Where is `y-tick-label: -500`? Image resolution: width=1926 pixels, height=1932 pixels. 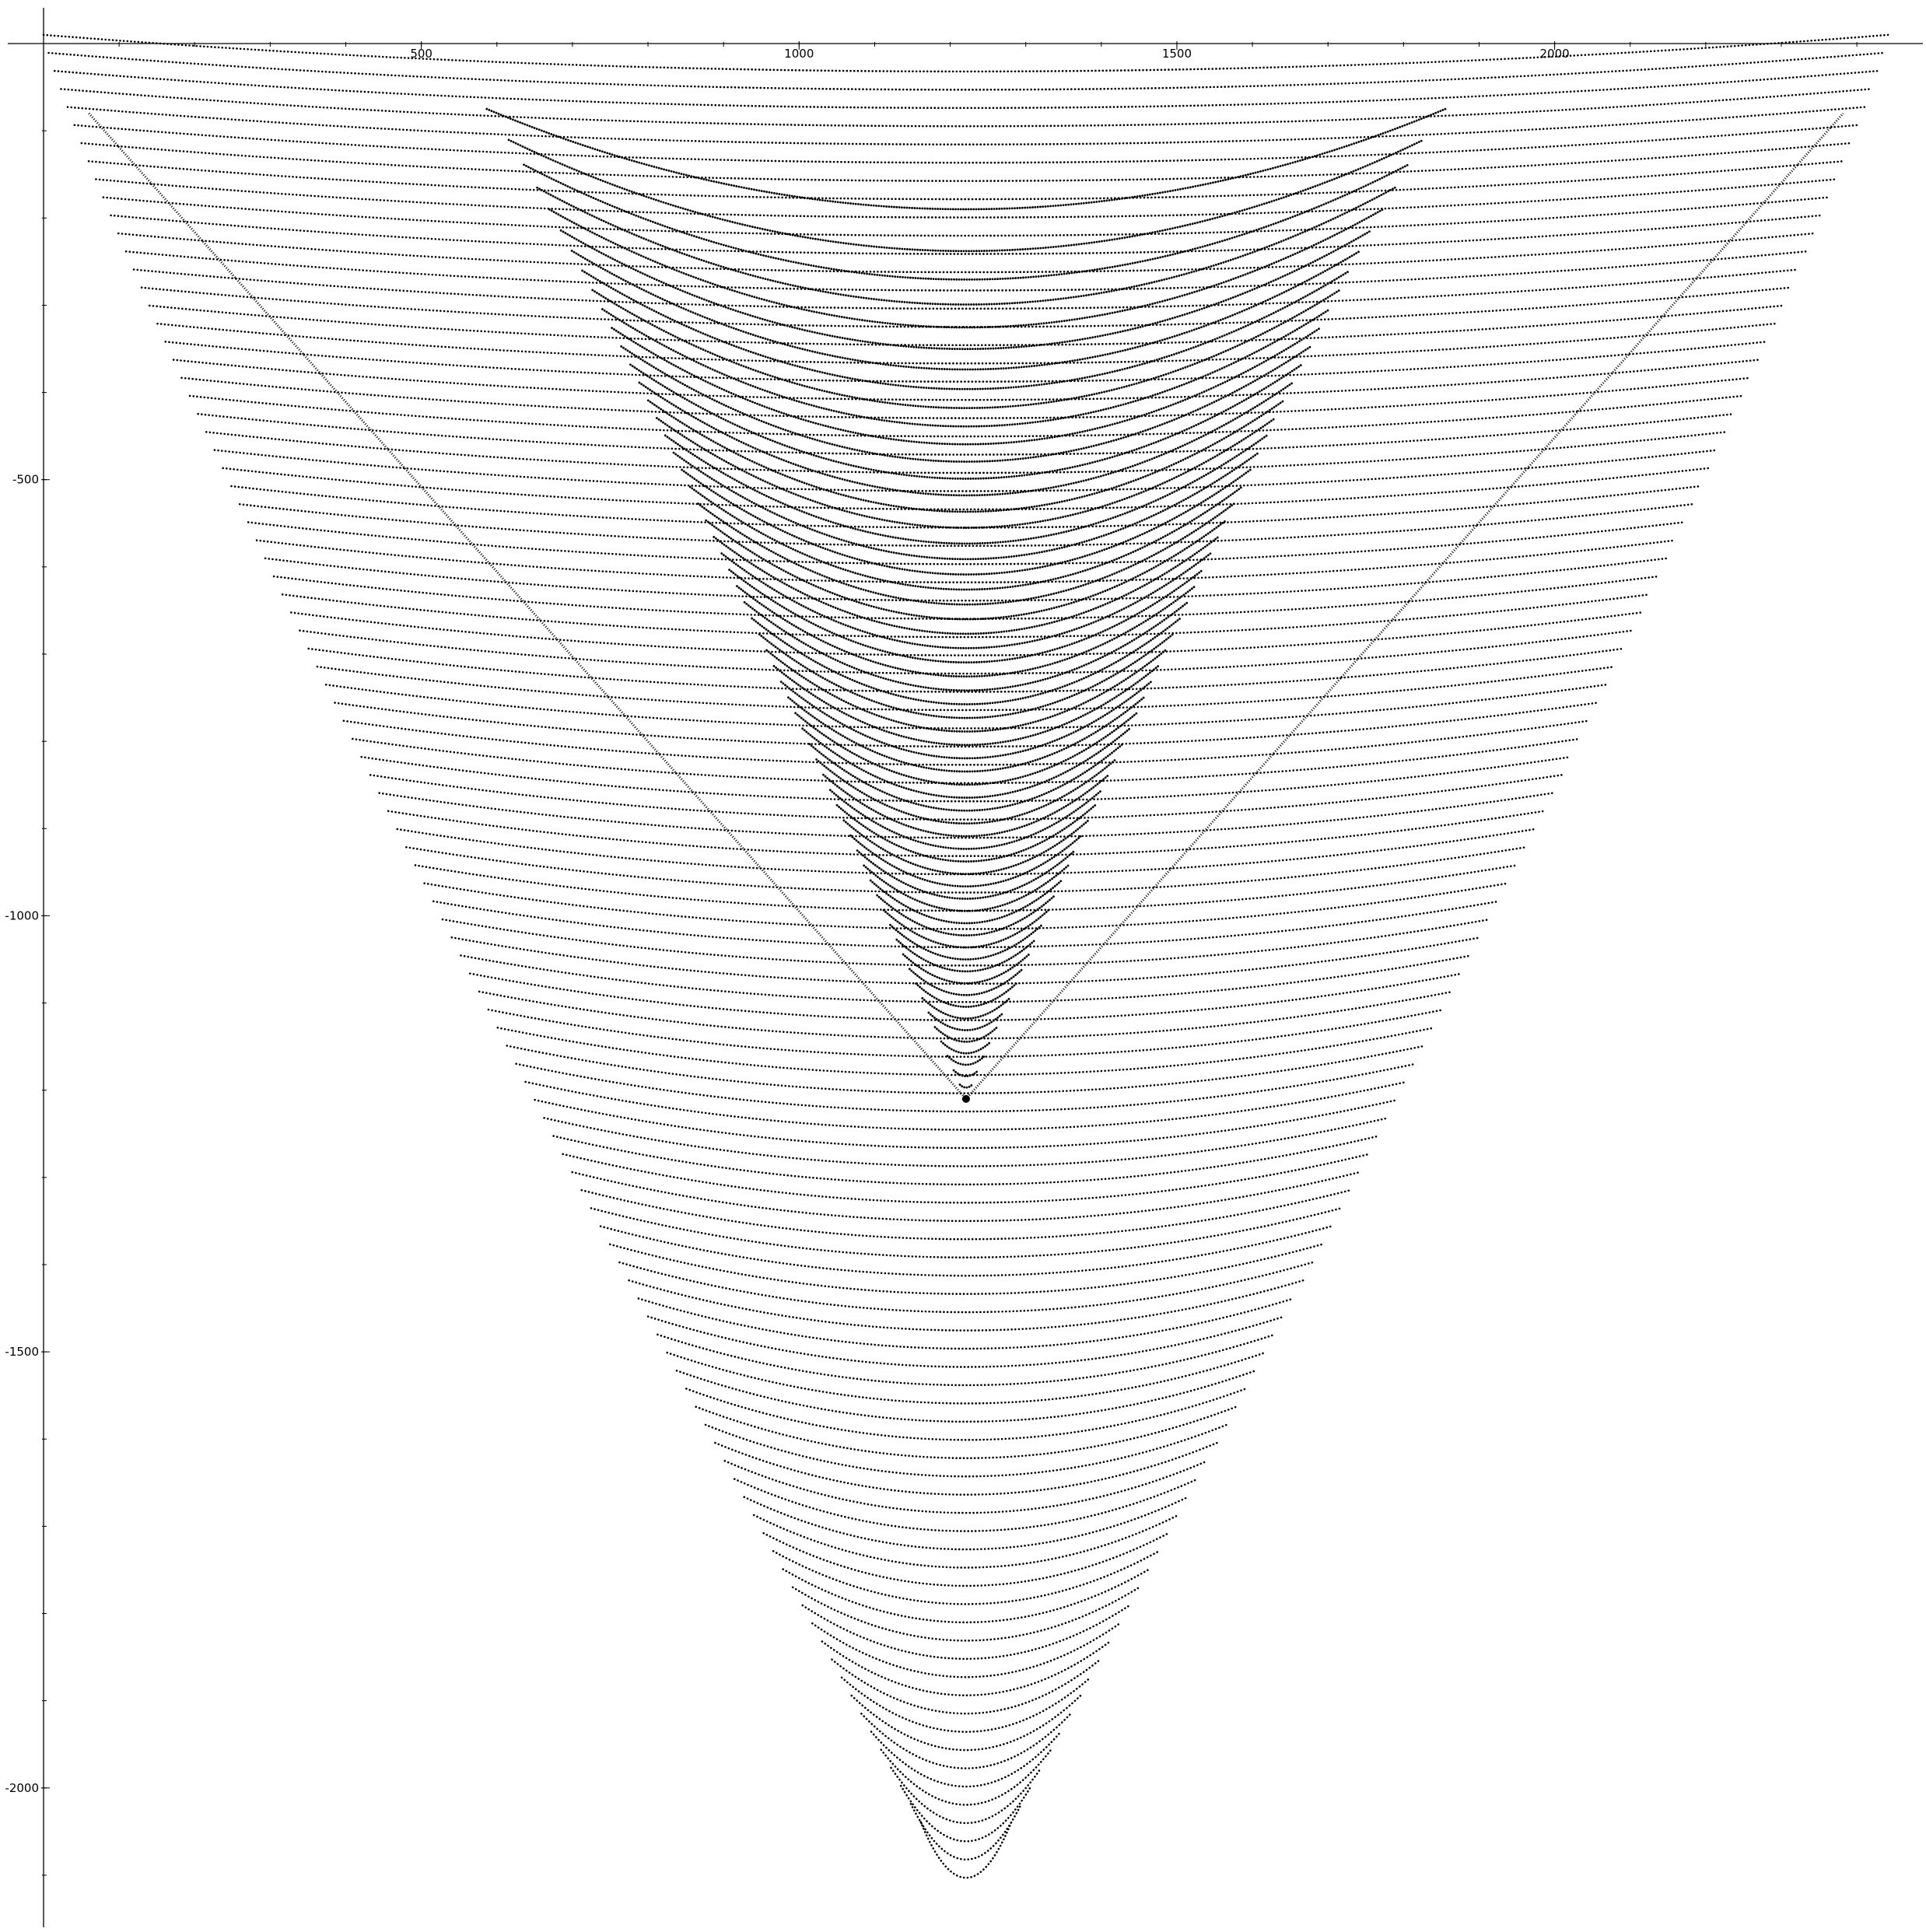
y-tick-label: -500 is located at coordinates (25, 480).